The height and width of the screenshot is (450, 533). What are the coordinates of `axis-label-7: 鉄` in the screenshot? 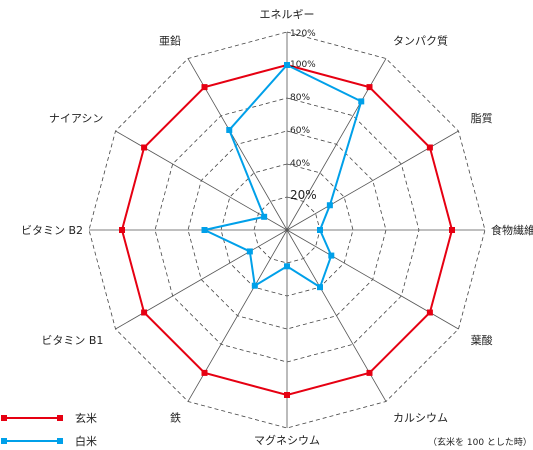 It's located at (175, 418).